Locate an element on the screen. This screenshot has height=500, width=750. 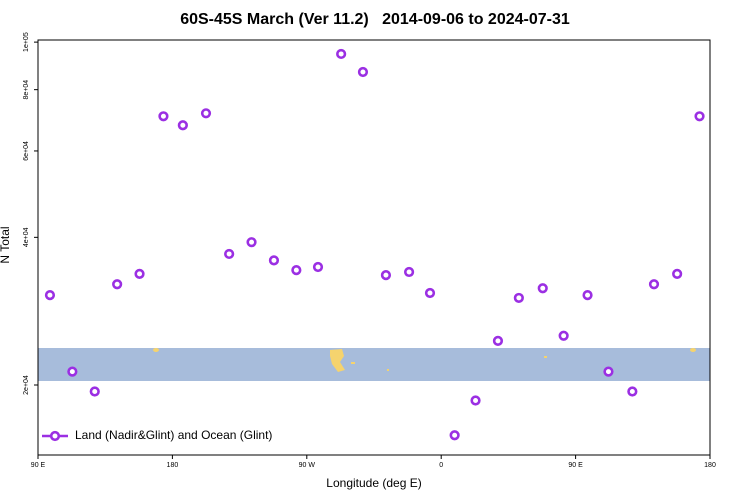
legend-label: Land (Nadir&Glint) and Ocean (Glint) is located at coordinates (173, 435).